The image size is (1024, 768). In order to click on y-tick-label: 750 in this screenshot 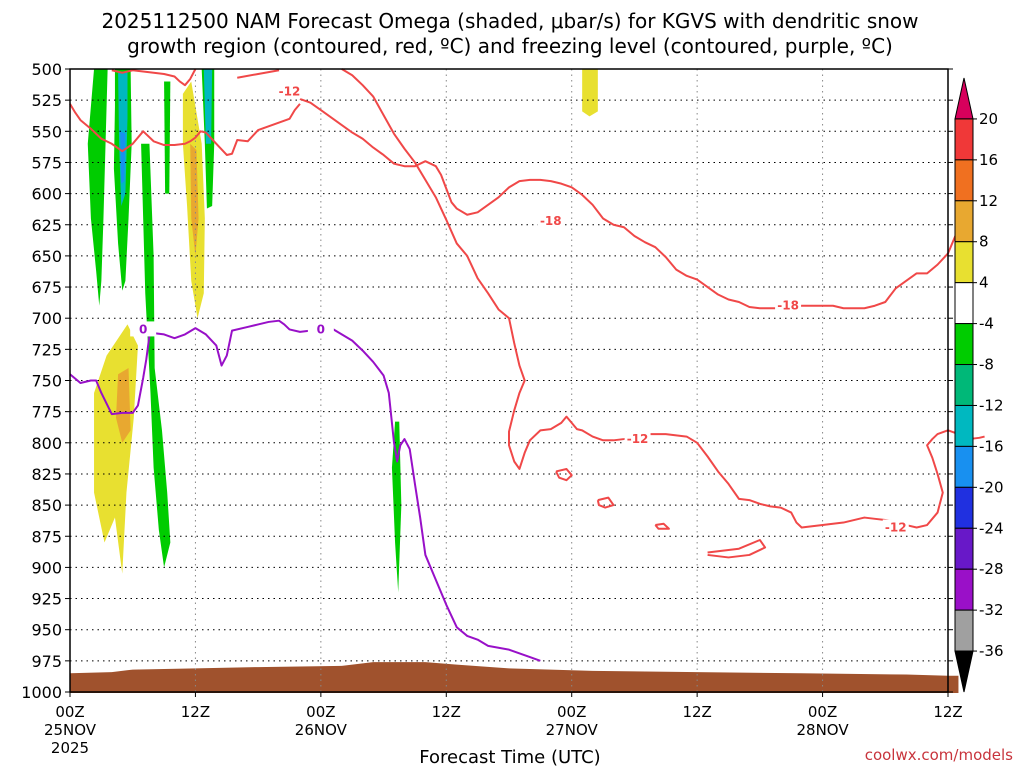, I will do `click(46, 381)`.